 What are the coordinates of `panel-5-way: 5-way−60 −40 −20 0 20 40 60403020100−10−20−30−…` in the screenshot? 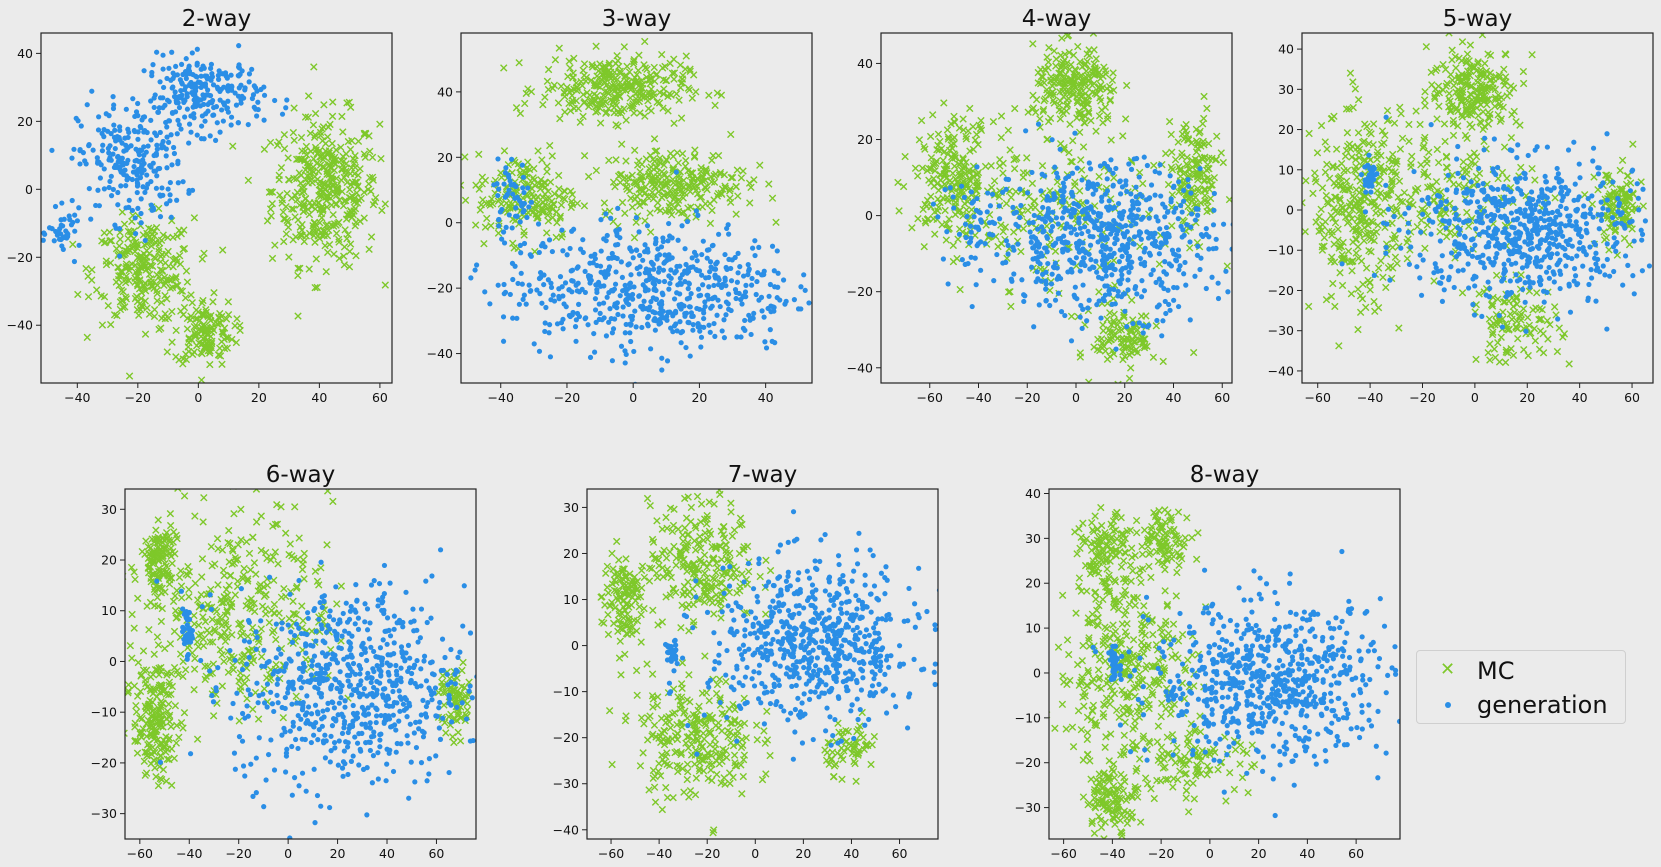 It's located at (1461, 205).